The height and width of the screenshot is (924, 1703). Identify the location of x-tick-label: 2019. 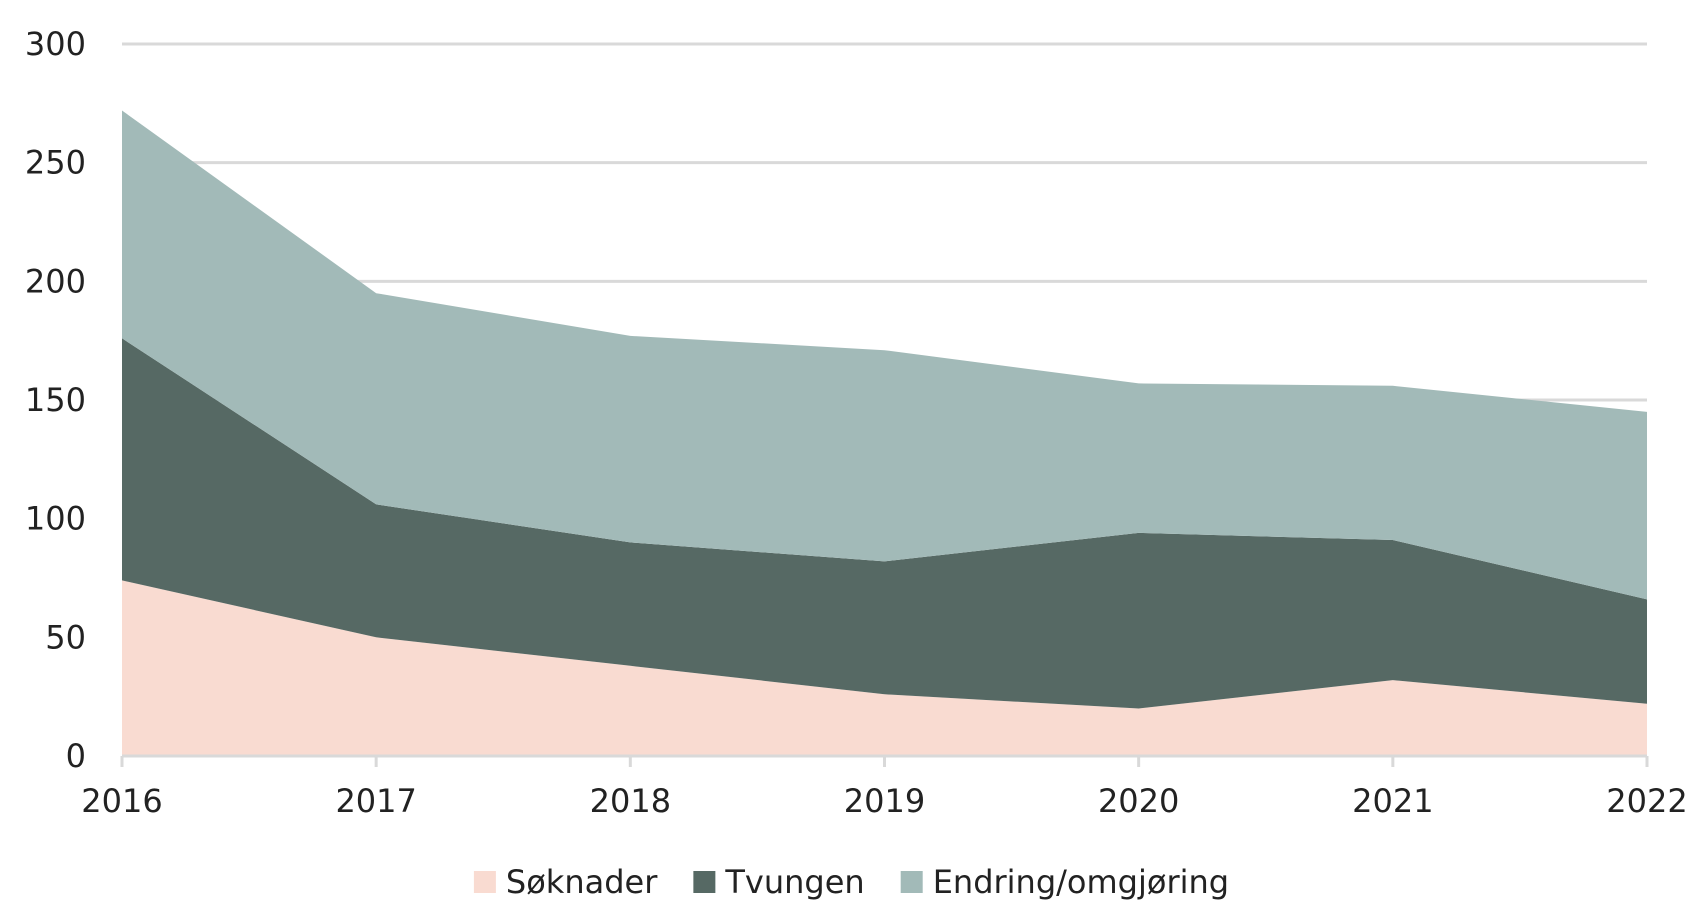
(884, 801).